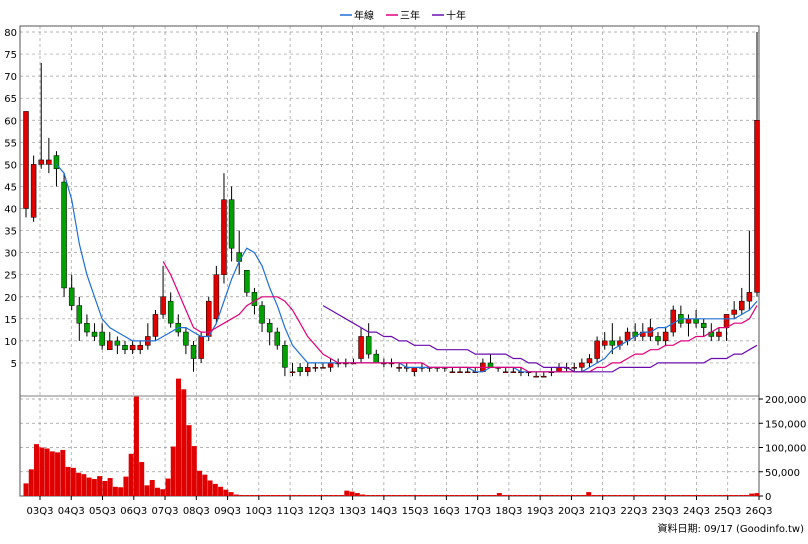 The width and height of the screenshot is (808, 544). Describe the element at coordinates (10, 165) in the screenshot. I see `price-tick-label-9: 50` at that location.